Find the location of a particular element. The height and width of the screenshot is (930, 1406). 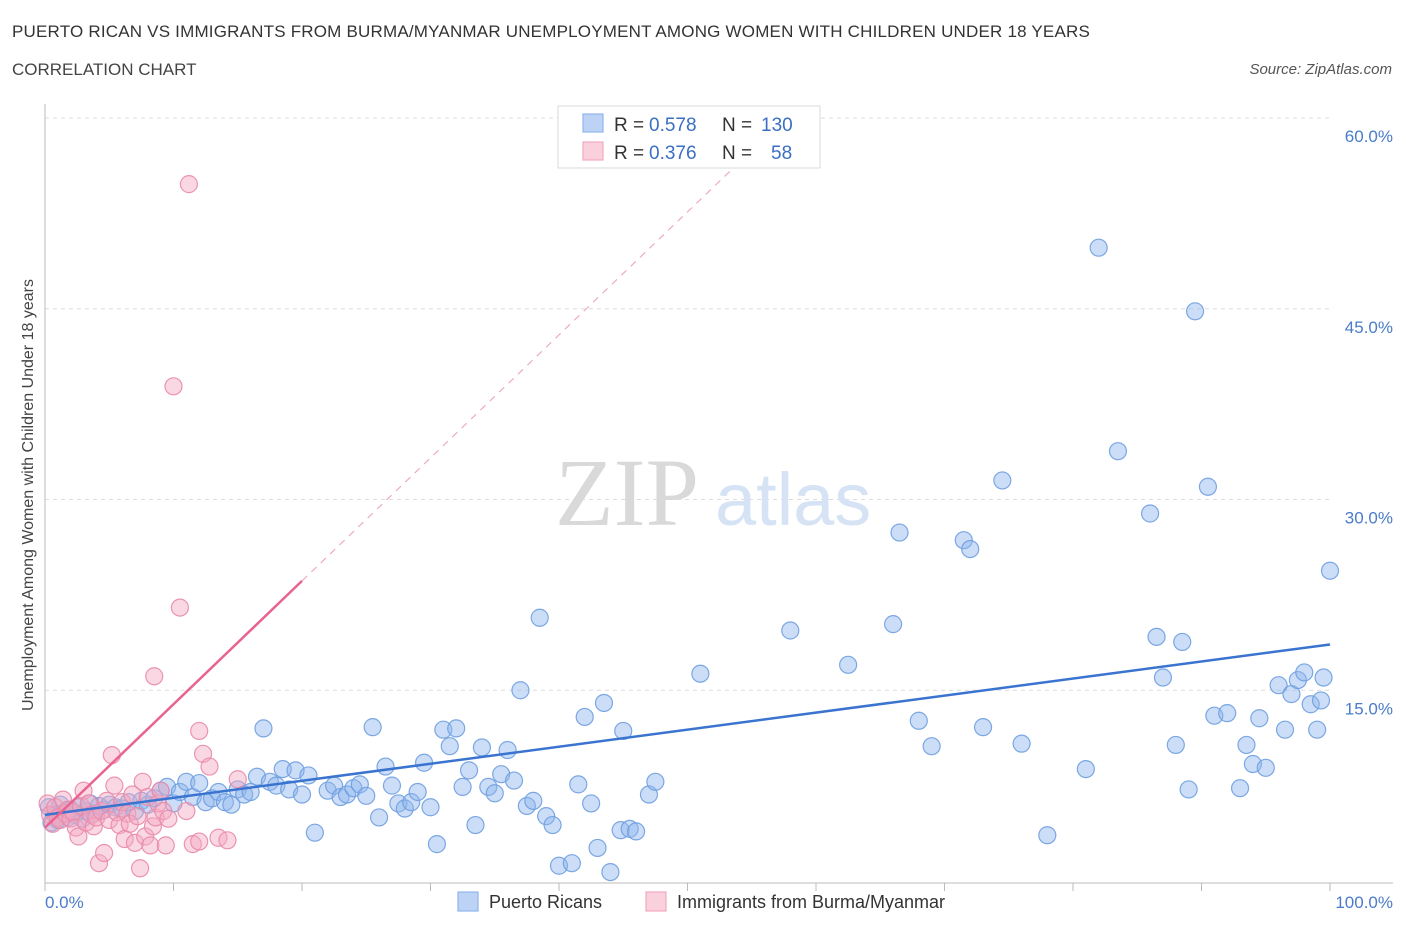

legend-swatch-blue is located at coordinates (593, 123).